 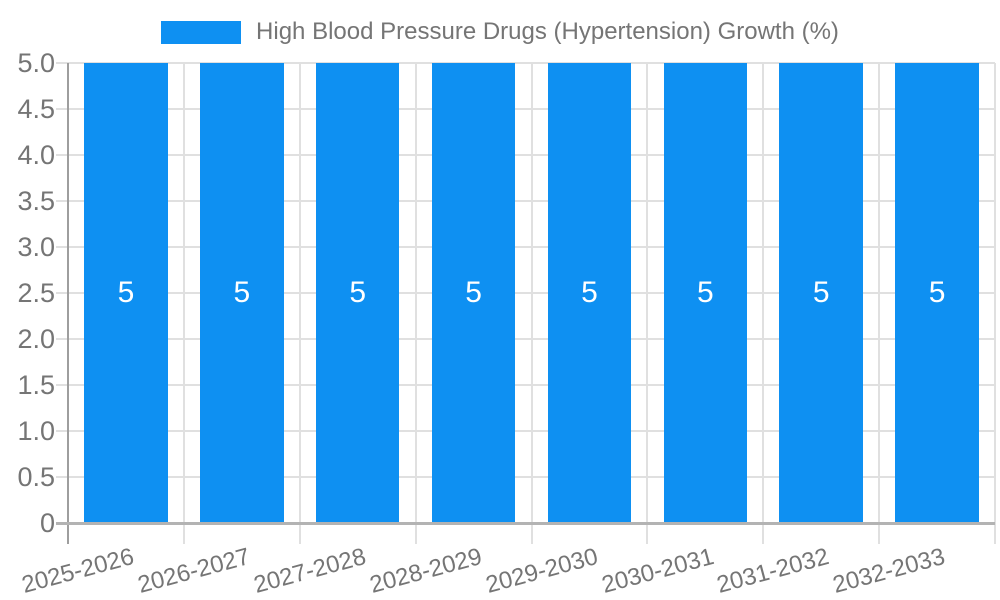 I want to click on x-tick-label: 2025-2026, so click(x=78, y=571).